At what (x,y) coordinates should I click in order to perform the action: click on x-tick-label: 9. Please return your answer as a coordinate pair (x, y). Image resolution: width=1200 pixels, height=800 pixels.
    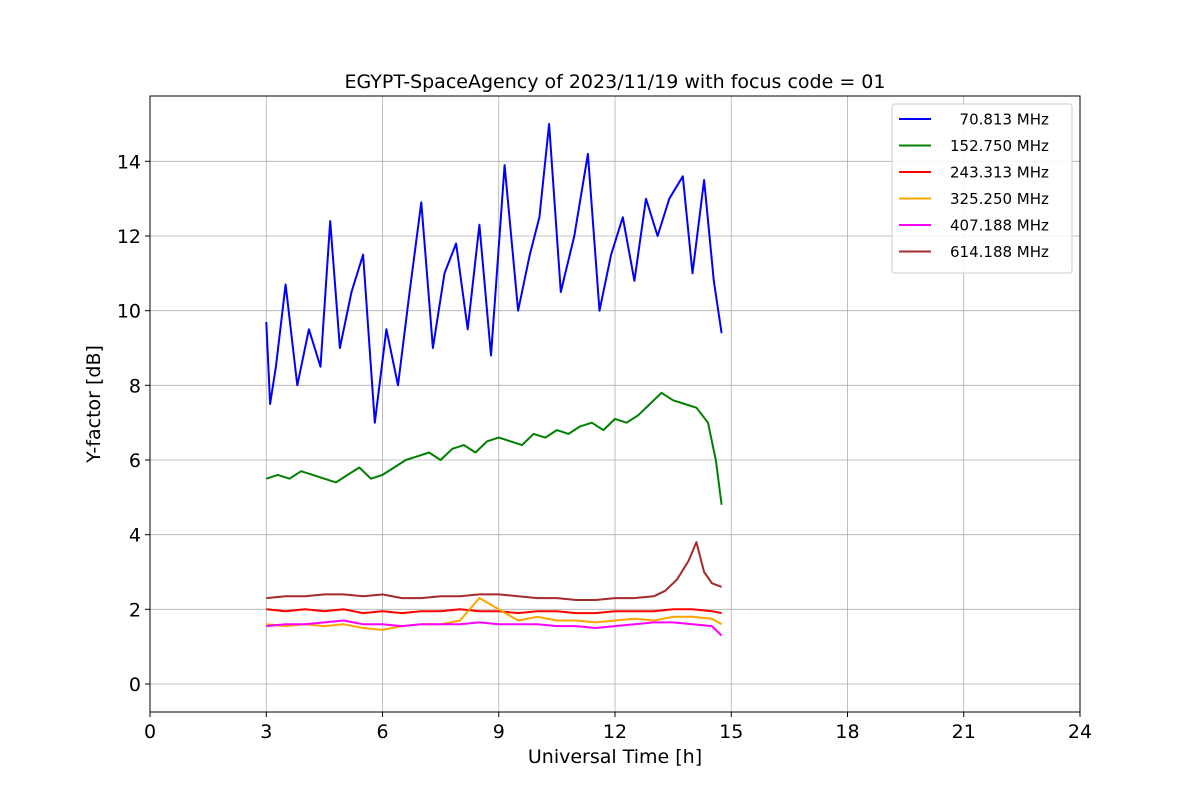
    Looking at the image, I should click on (499, 732).